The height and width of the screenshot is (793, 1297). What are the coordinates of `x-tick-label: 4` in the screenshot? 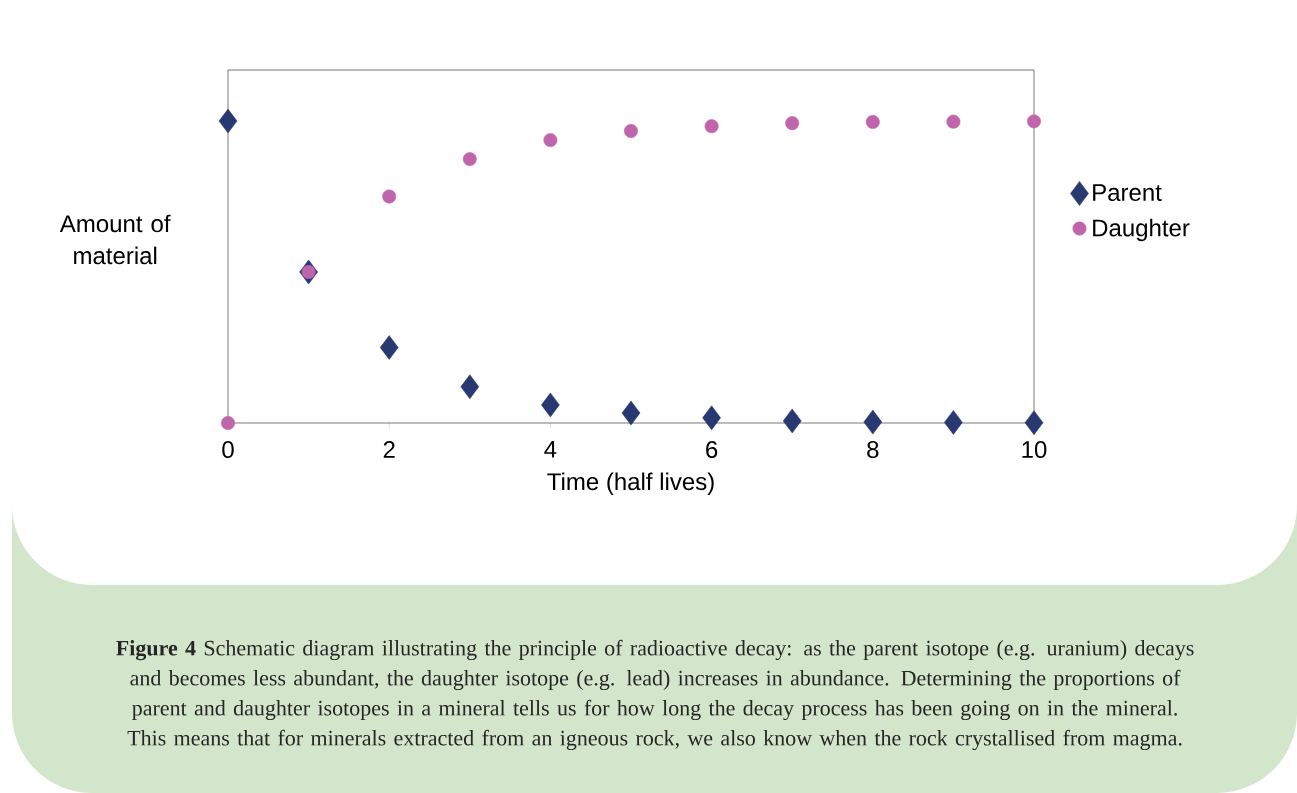 It's located at (550, 449).